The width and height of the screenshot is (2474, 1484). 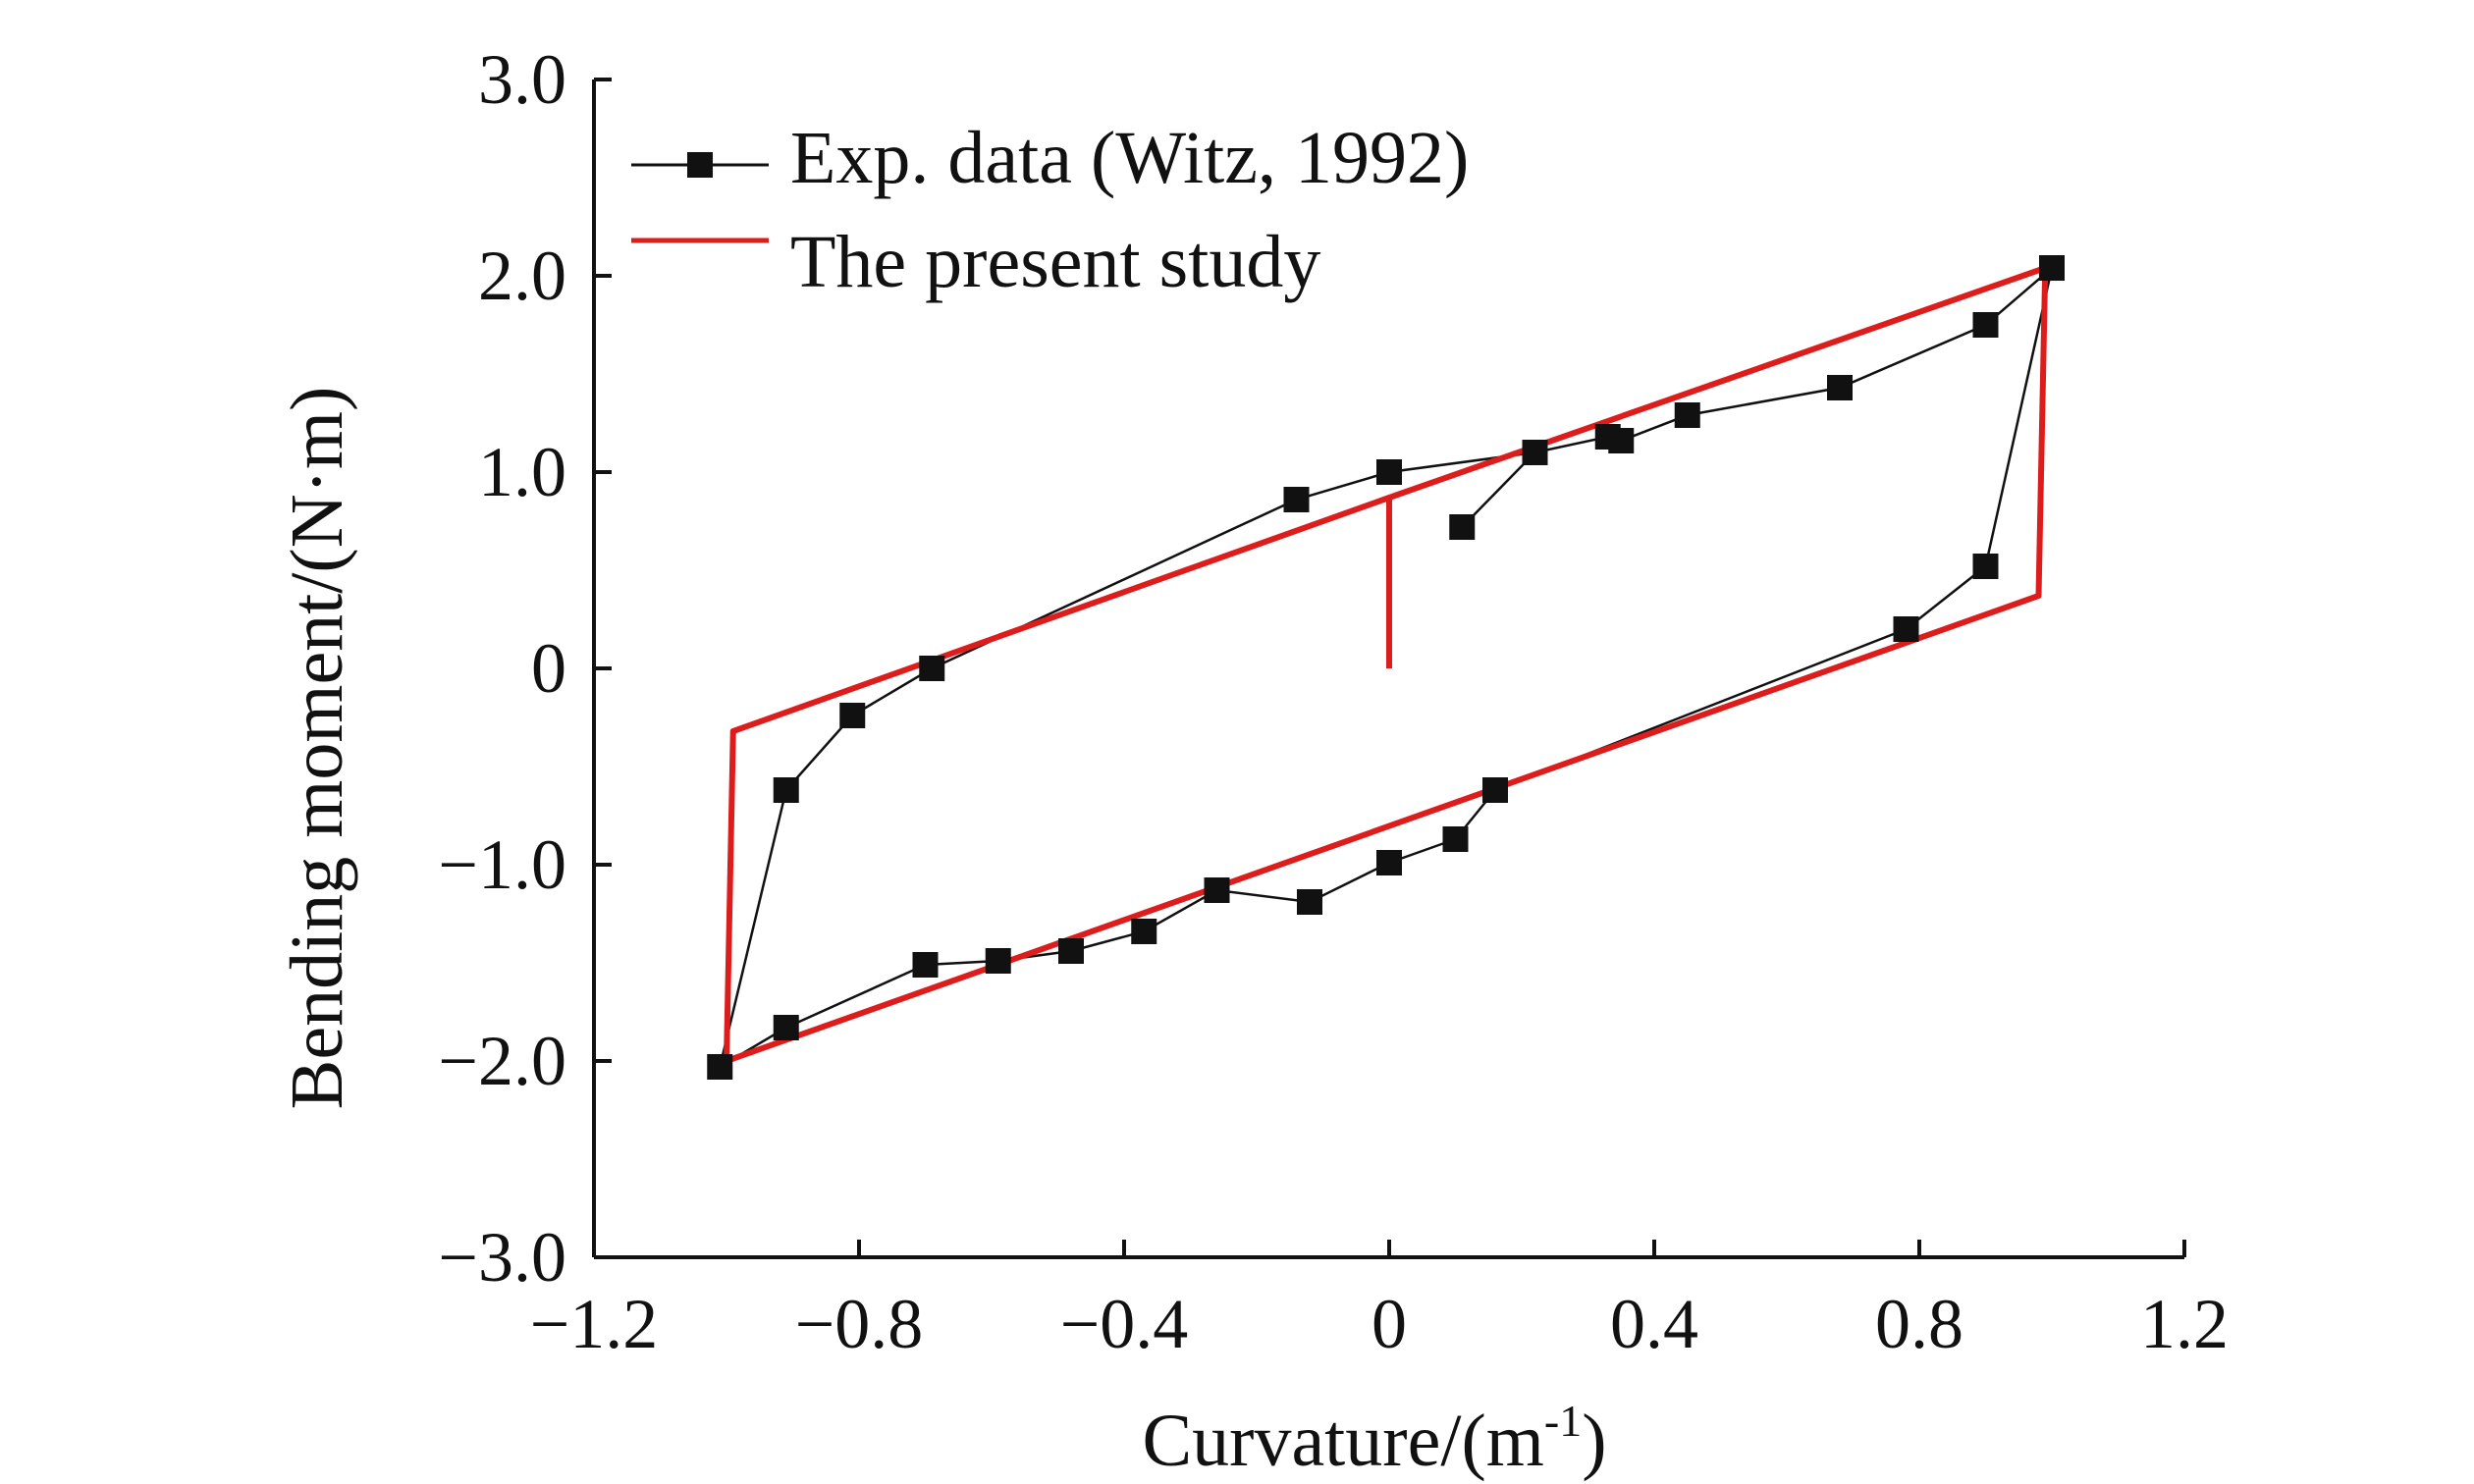 I want to click on y-tick-label: 3.0, so click(x=522, y=79).